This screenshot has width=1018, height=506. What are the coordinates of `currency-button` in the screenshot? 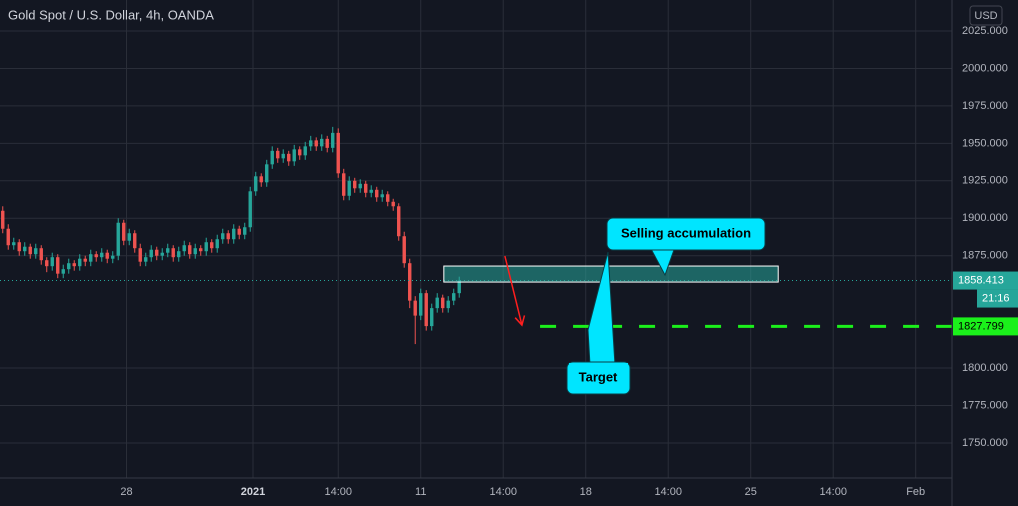 It's located at (986, 15).